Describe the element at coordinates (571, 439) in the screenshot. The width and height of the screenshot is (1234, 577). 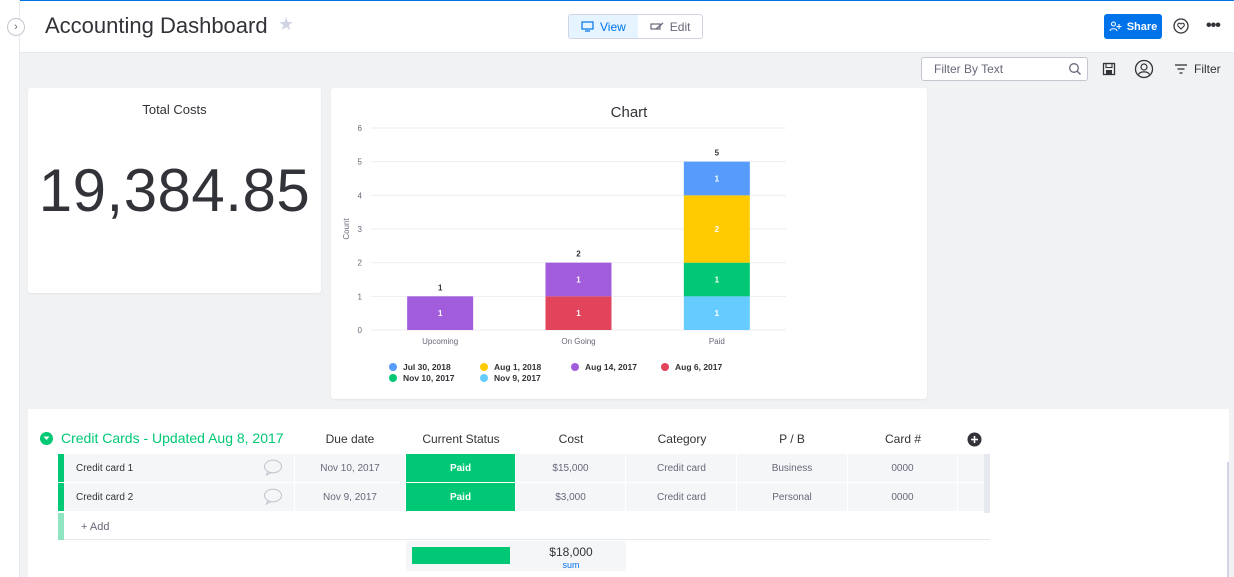
I see `column-header-cost: Cost` at that location.